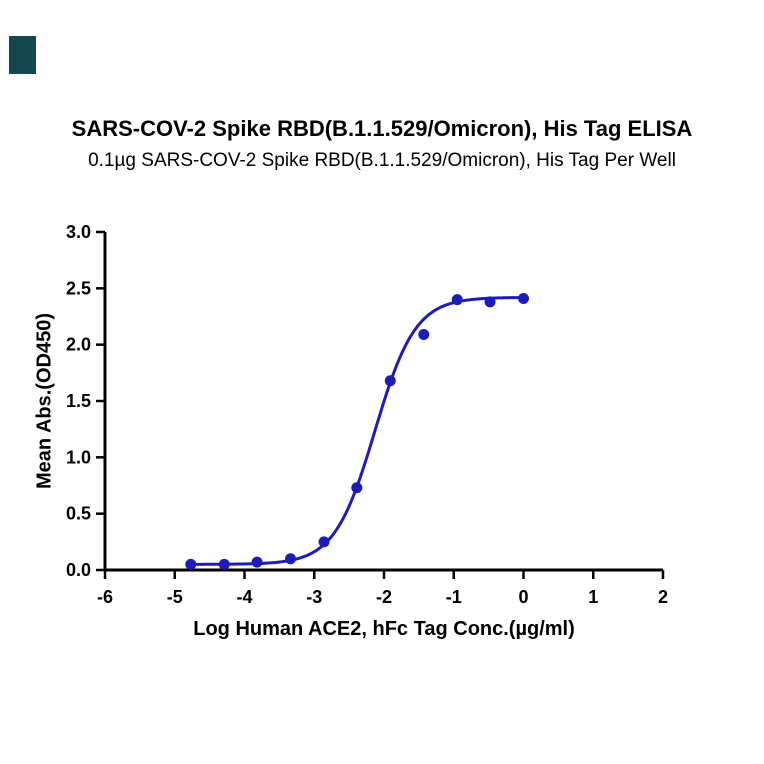 The width and height of the screenshot is (764, 764). Describe the element at coordinates (454, 597) in the screenshot. I see `x-tick-label: -1` at that location.